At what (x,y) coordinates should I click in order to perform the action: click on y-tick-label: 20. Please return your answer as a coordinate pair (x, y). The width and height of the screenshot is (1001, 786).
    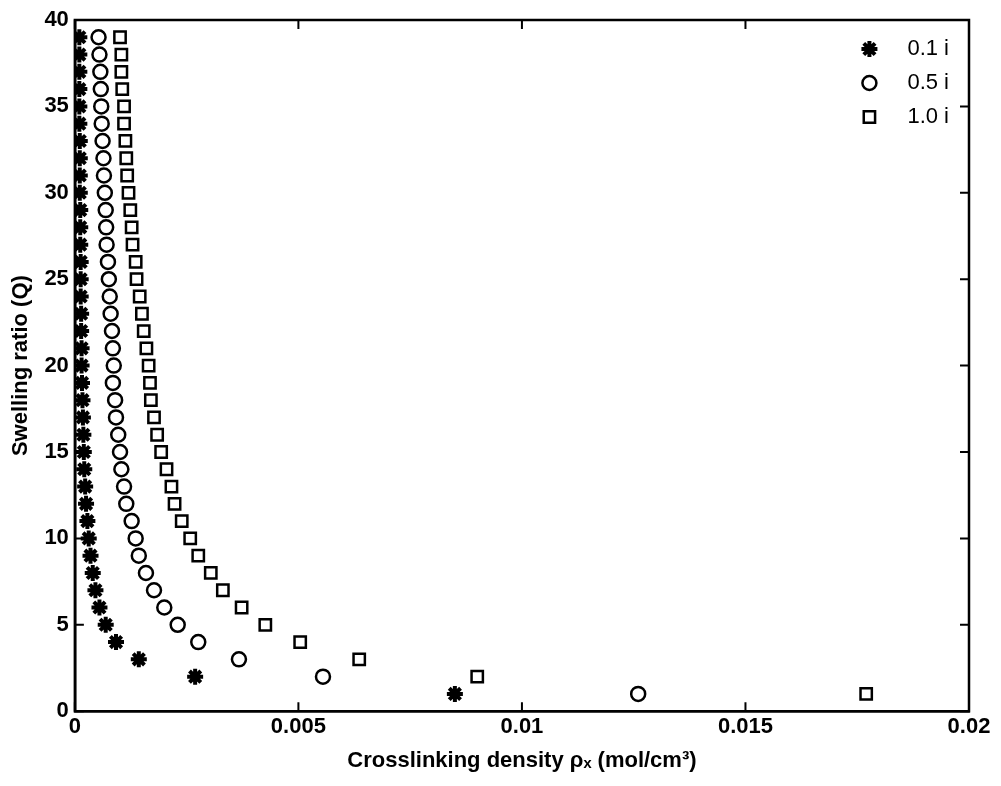
    Looking at the image, I should click on (56, 364).